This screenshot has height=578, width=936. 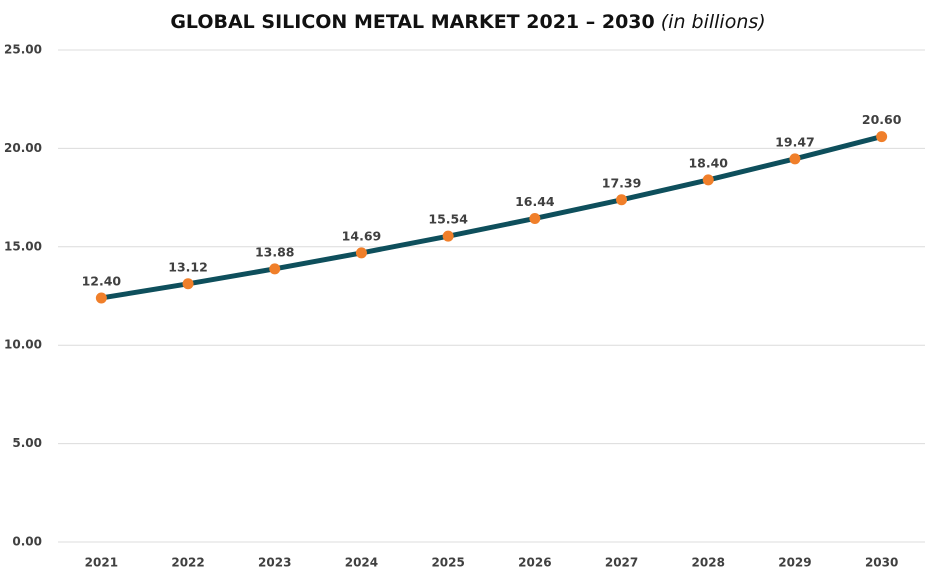 What do you see at coordinates (187, 563) in the screenshot?
I see `x-tick-label: 2022` at bounding box center [187, 563].